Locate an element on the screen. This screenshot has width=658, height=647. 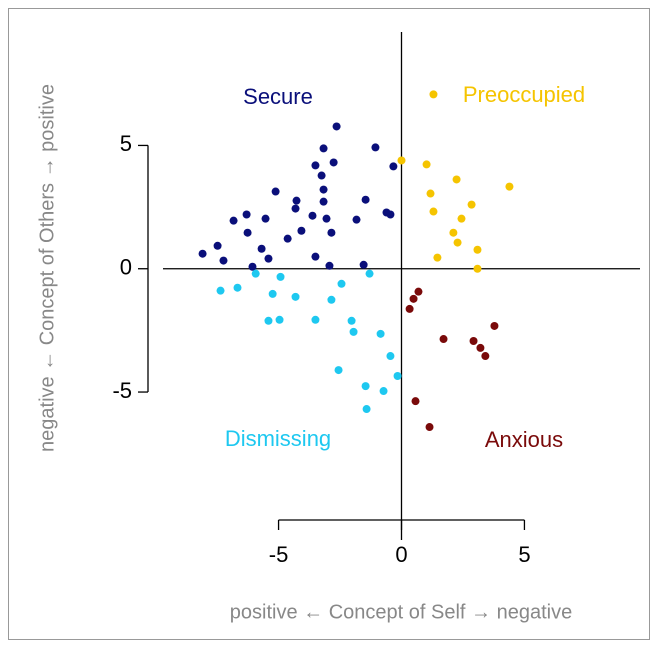
legend-label: Dismissing is located at coordinates (278, 438).